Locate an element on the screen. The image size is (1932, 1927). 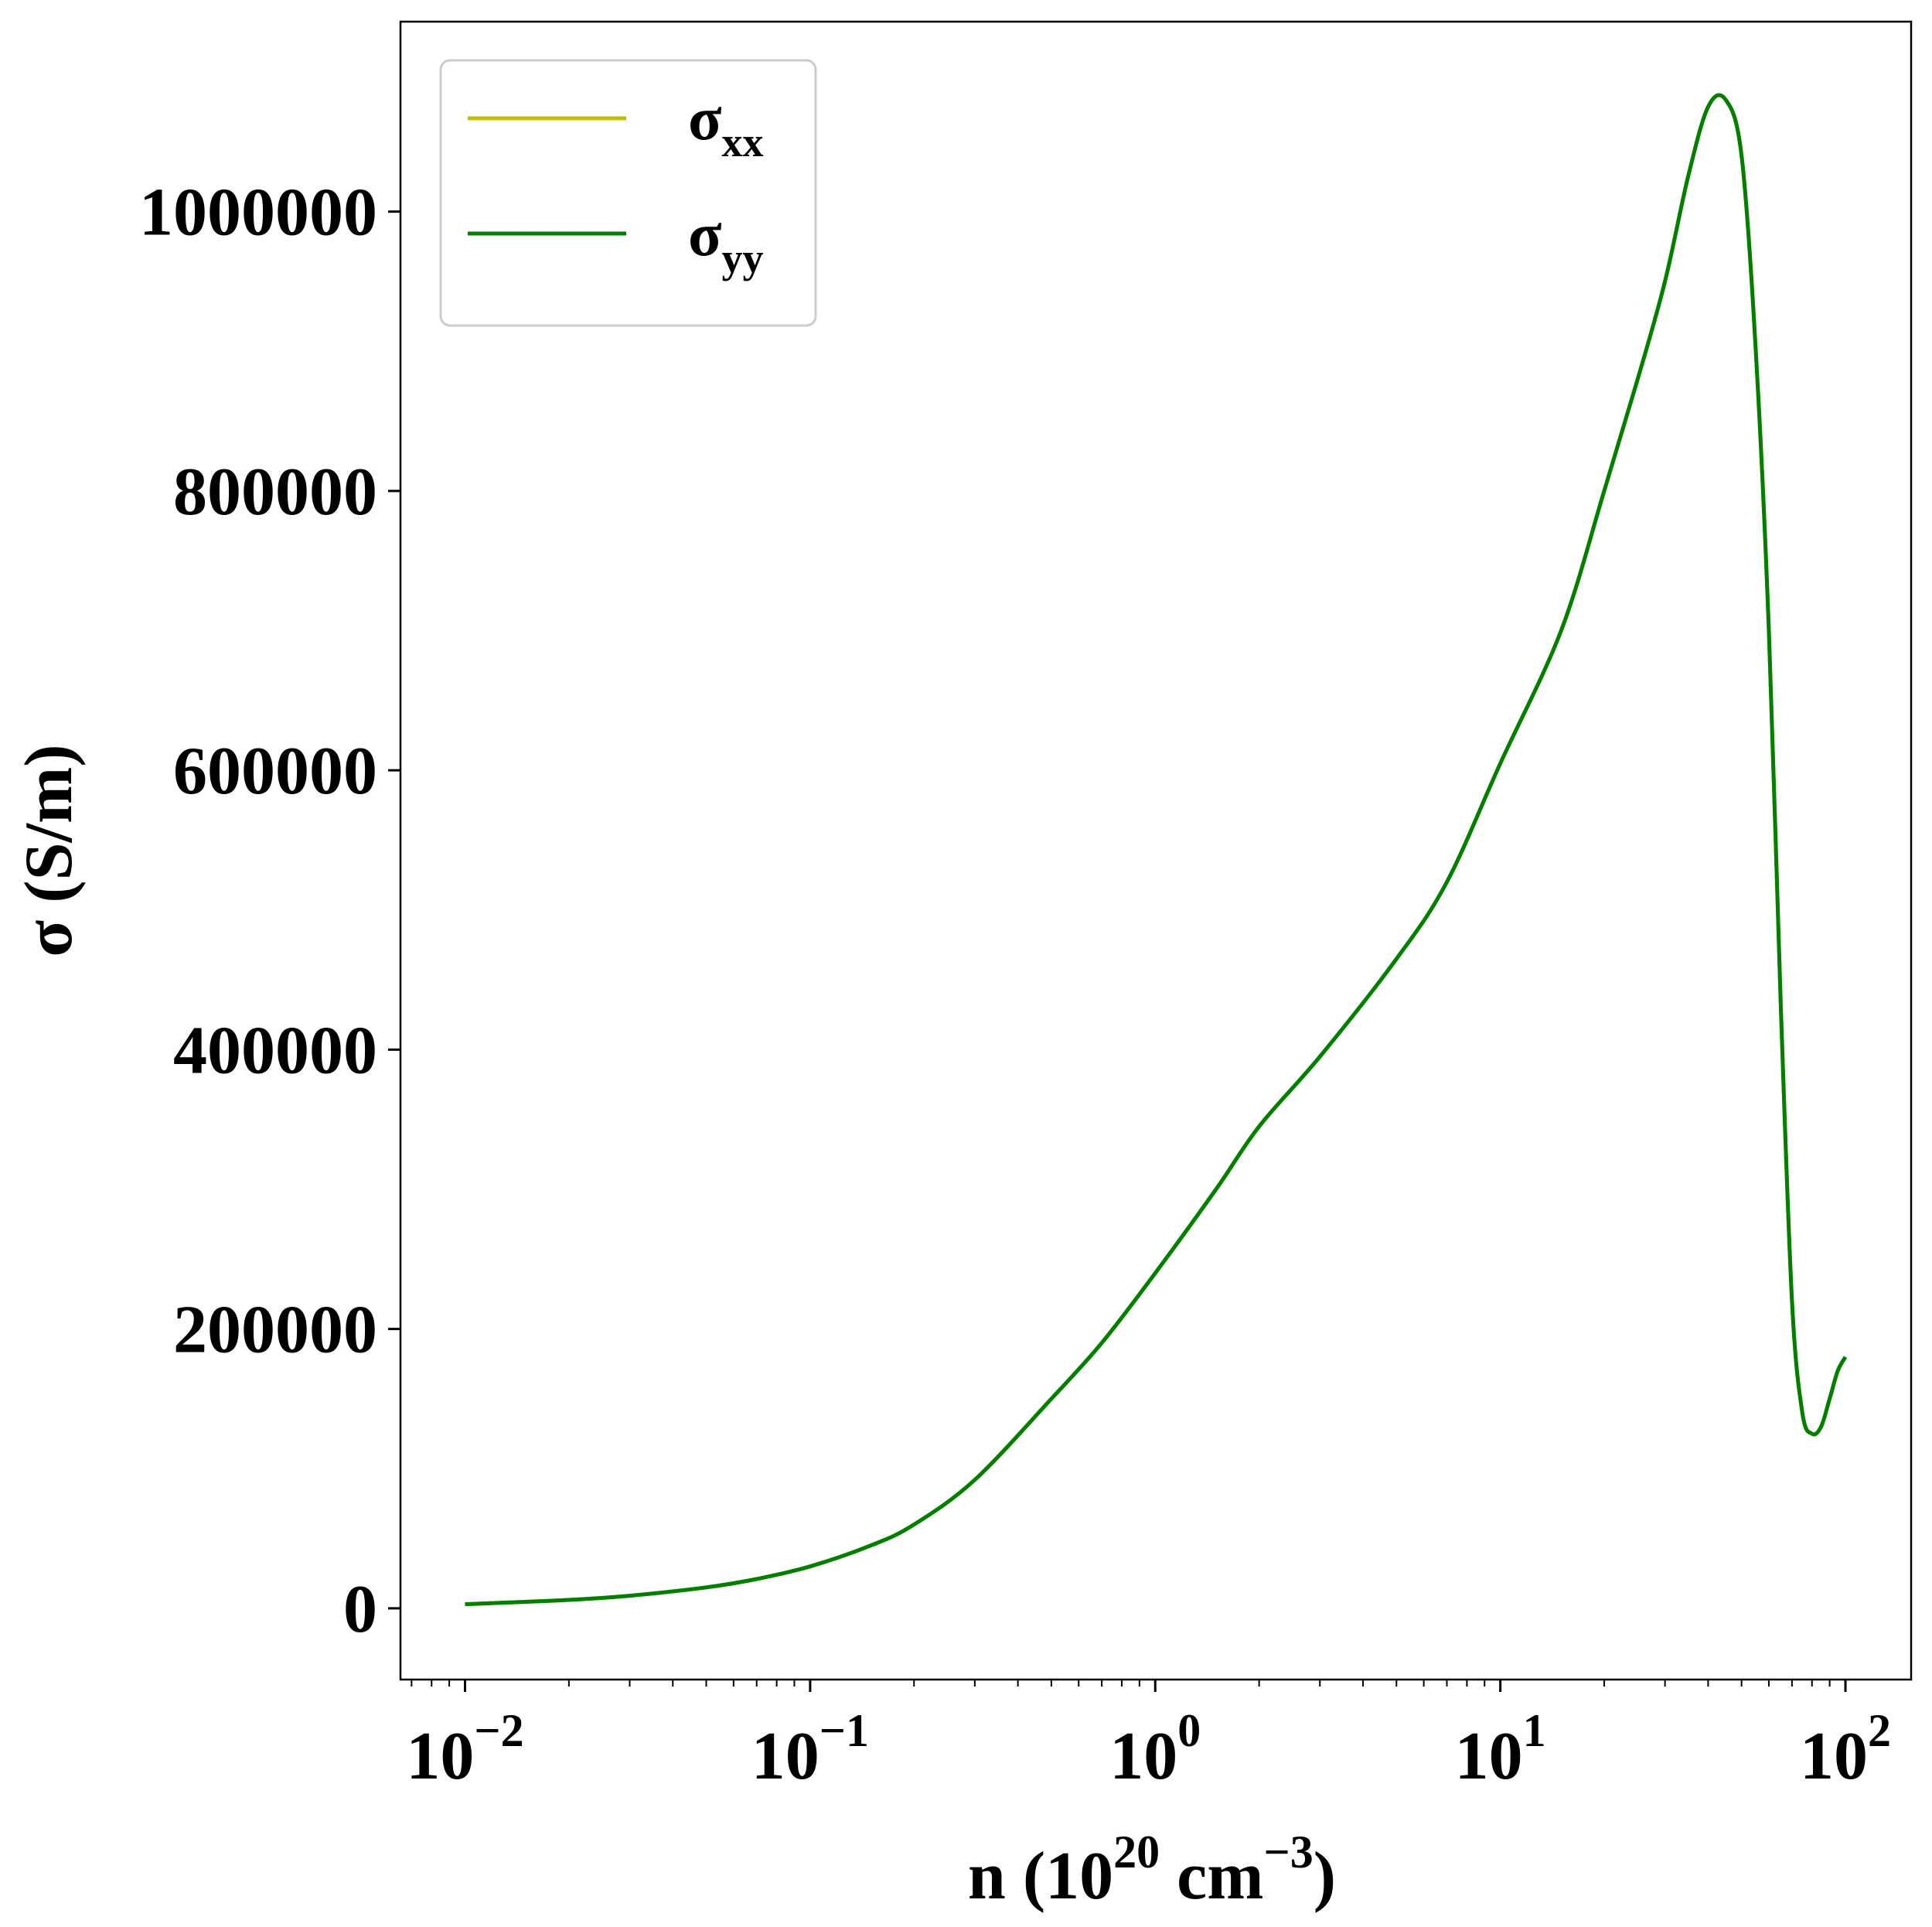
x-tick-label: 10² is located at coordinates (1845, 1749).